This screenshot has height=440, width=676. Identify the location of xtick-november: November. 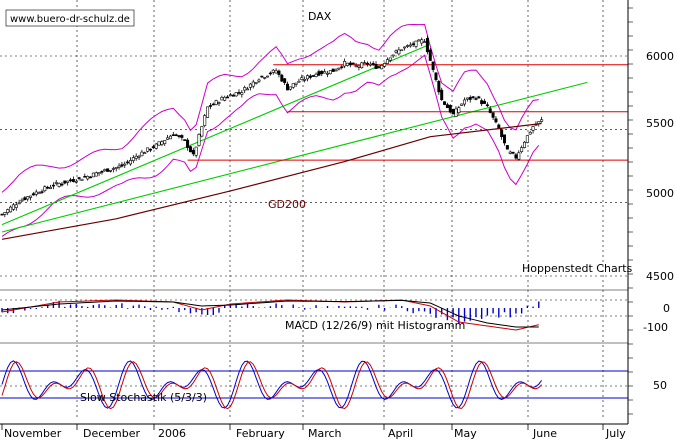
(33, 433).